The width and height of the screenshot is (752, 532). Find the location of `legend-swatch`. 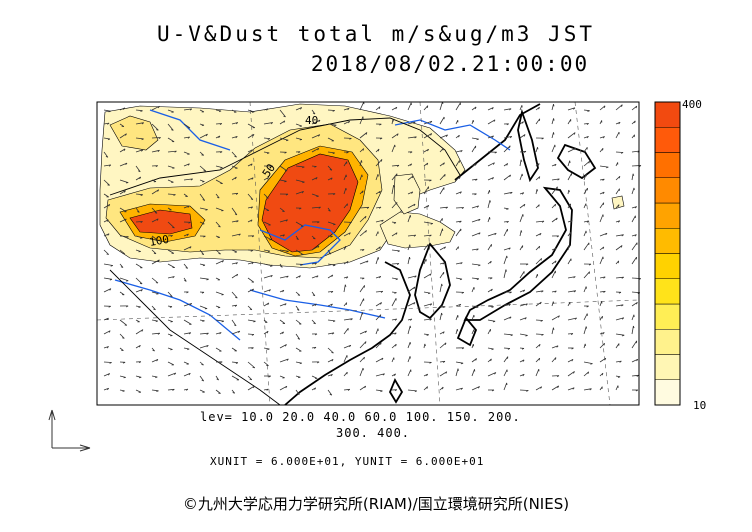

legend-swatch is located at coordinates (667, 266).